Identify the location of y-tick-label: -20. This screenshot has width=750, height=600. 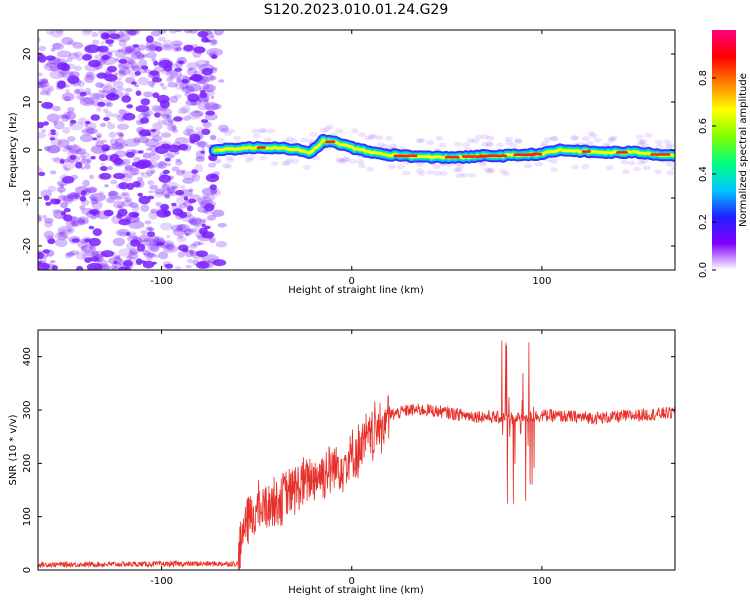
(27, 246).